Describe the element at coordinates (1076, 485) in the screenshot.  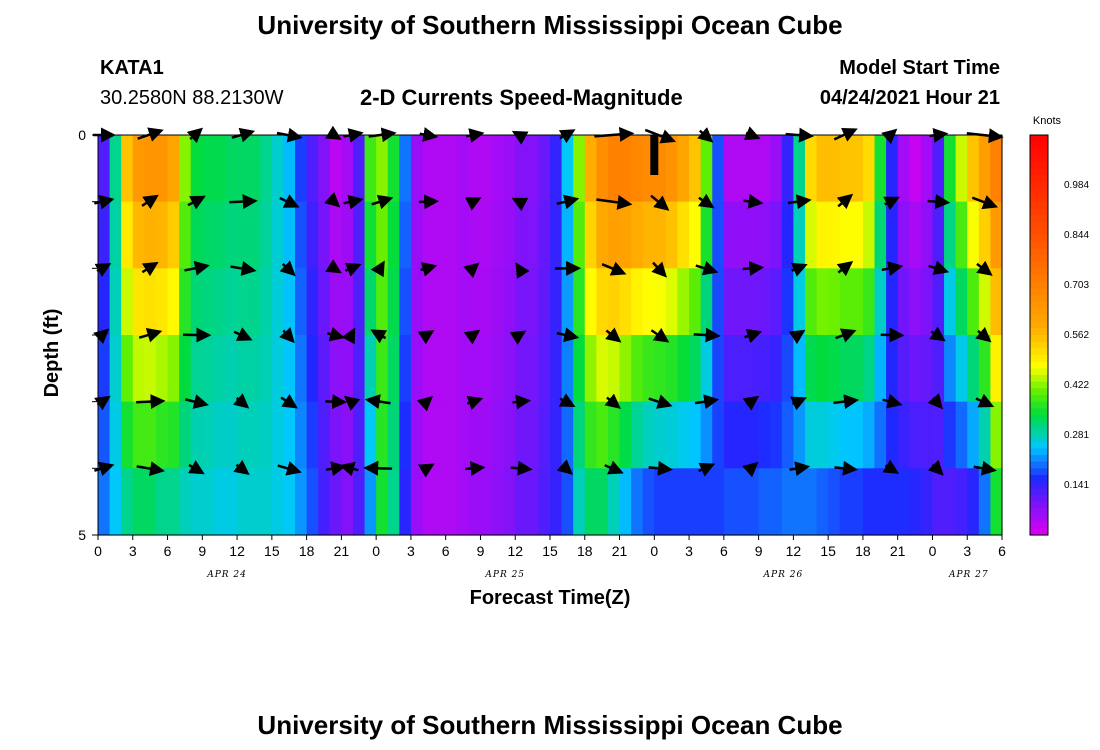
I see `colorbar-tick-label: 0.141` at that location.